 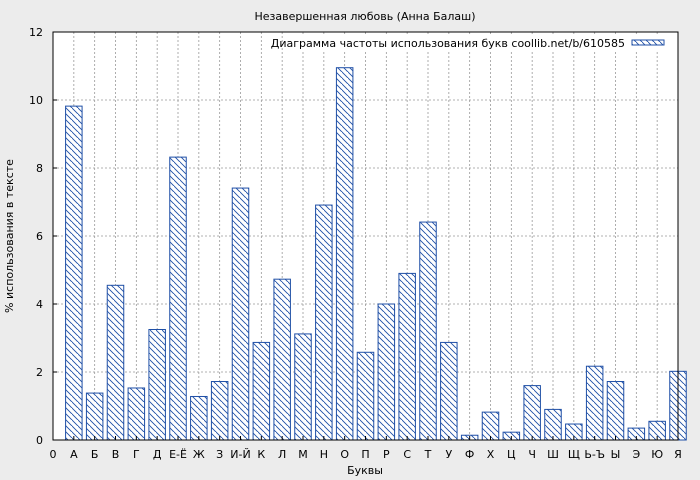 What do you see at coordinates (553, 424) in the screenshot?
I see `bar-Ш` at bounding box center [553, 424].